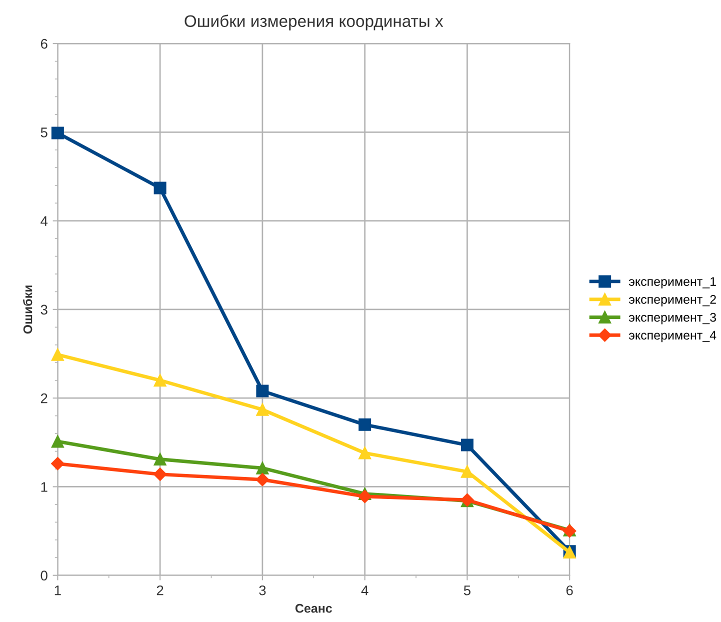 Image resolution: width=721 pixels, height=622 pixels. Describe the element at coordinates (314, 22) in the screenshot. I see `chart-title: Ошибки измерения координаты x` at that location.